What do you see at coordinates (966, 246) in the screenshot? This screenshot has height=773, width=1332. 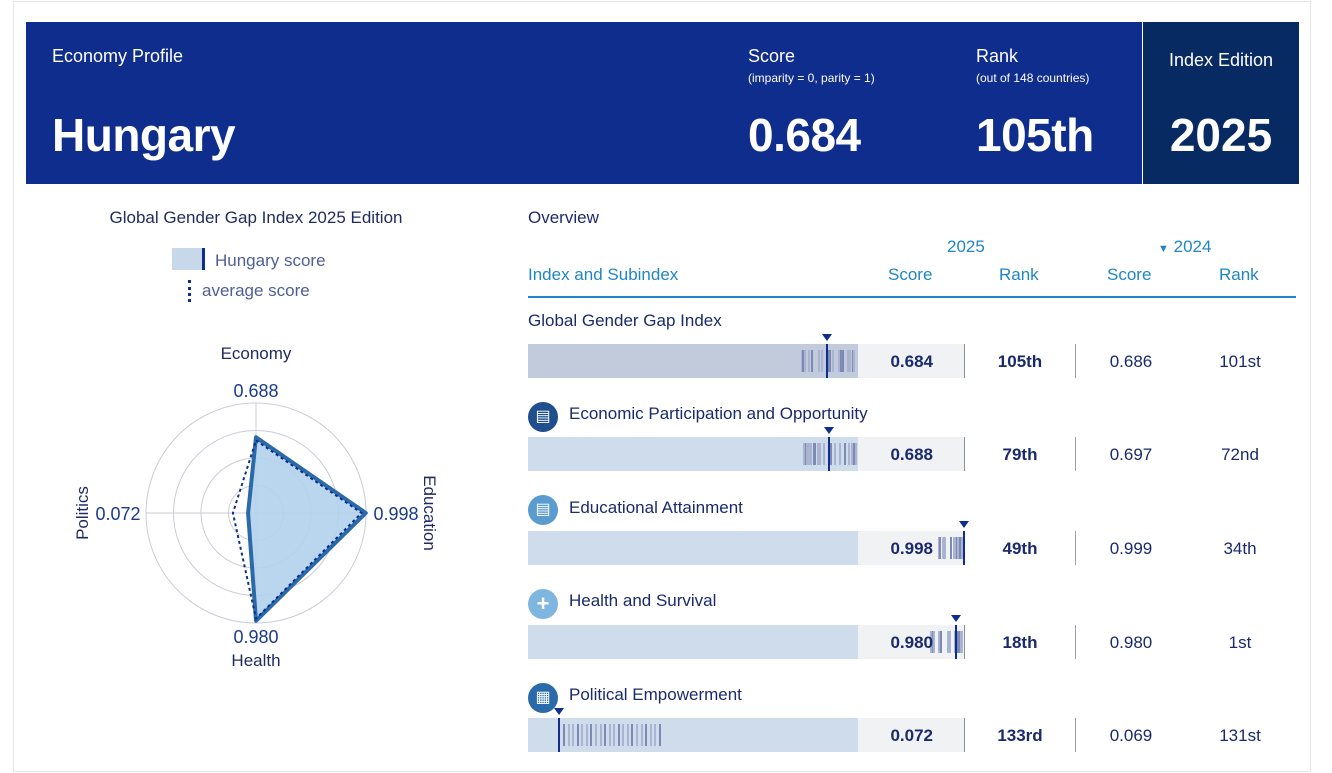 I see `year-current-label: 2025` at bounding box center [966, 246].